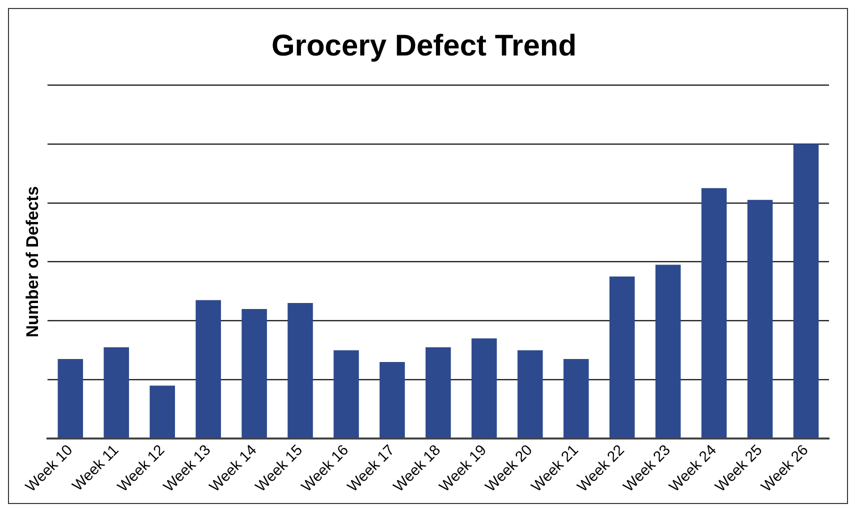 This screenshot has width=856, height=512. Describe the element at coordinates (32, 262) in the screenshot. I see `y-axis-title: Number of Defects` at that location.